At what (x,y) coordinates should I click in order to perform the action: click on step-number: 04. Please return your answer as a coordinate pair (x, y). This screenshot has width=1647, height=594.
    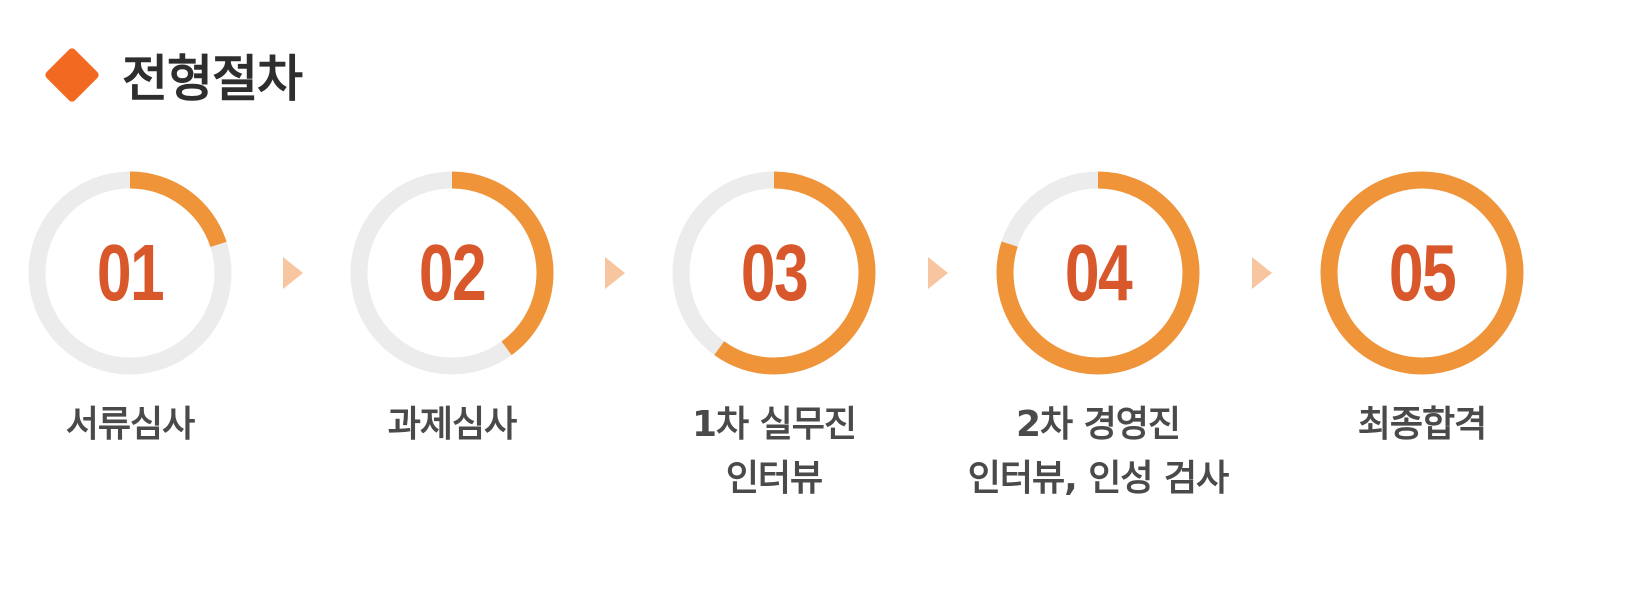
    Looking at the image, I should click on (1098, 272).